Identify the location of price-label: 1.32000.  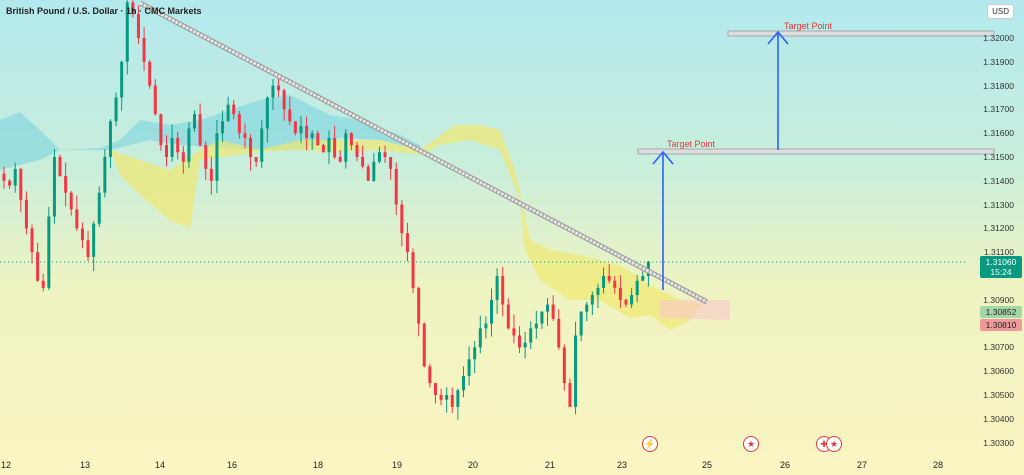
(998, 38).